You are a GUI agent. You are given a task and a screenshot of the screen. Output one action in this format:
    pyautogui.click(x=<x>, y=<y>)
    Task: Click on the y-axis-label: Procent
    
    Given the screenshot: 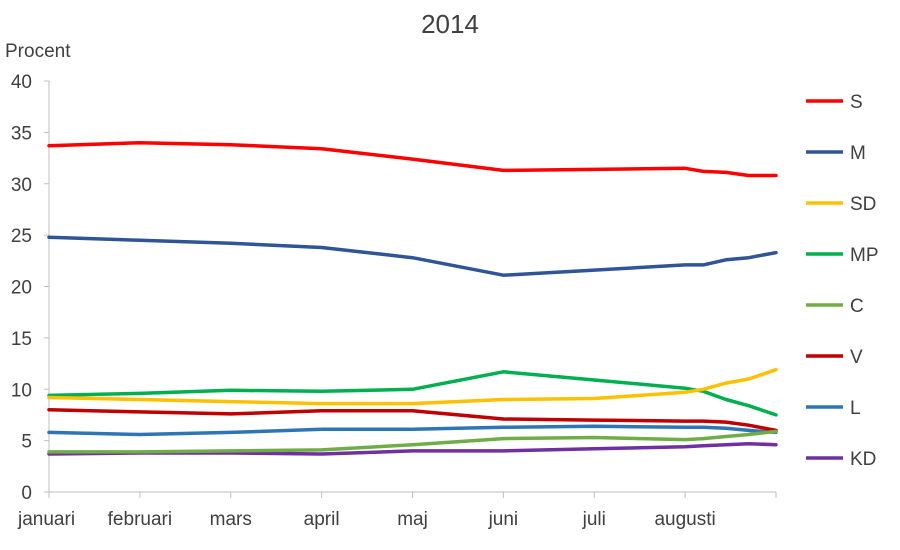 What is the action you would take?
    pyautogui.click(x=38, y=51)
    